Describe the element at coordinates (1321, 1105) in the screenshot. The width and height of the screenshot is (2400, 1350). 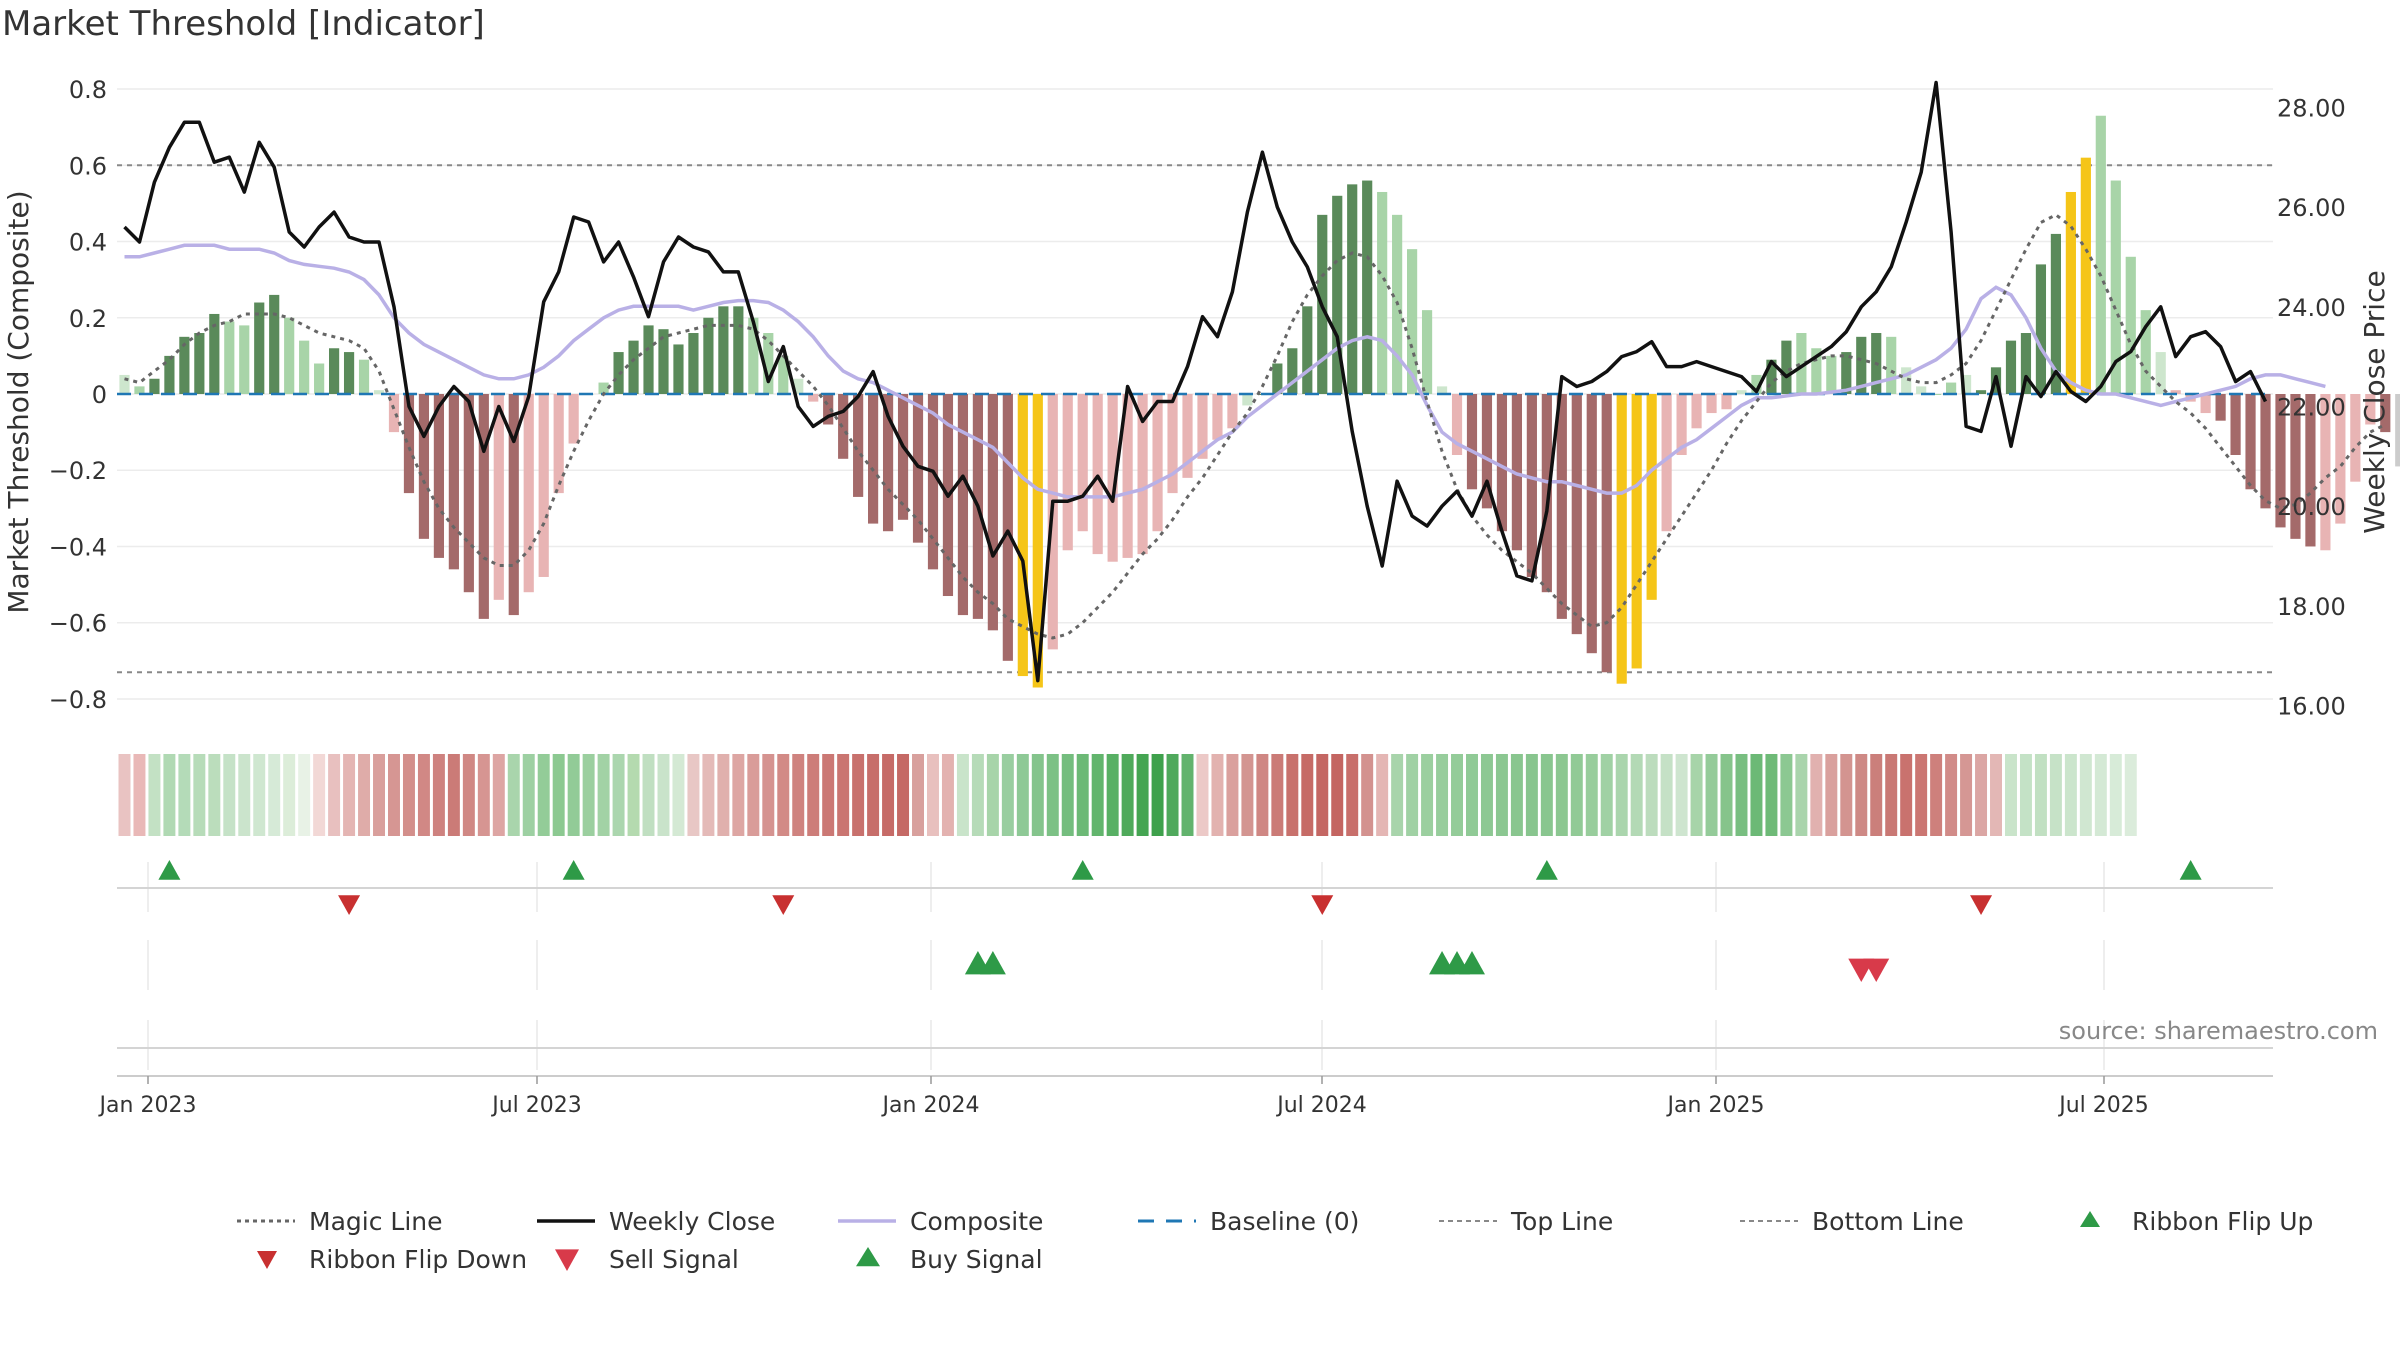
I see `x-tick-label: Jul 2024` at that location.